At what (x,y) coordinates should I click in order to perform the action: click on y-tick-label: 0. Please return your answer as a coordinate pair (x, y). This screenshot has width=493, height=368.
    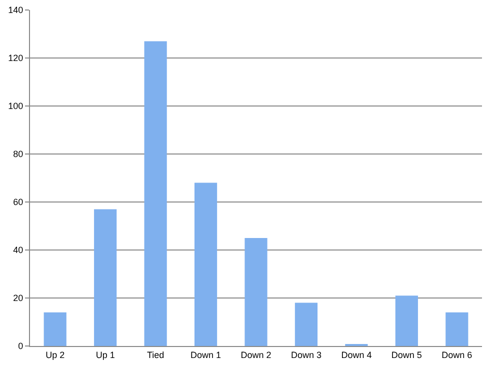
    Looking at the image, I should click on (21, 346).